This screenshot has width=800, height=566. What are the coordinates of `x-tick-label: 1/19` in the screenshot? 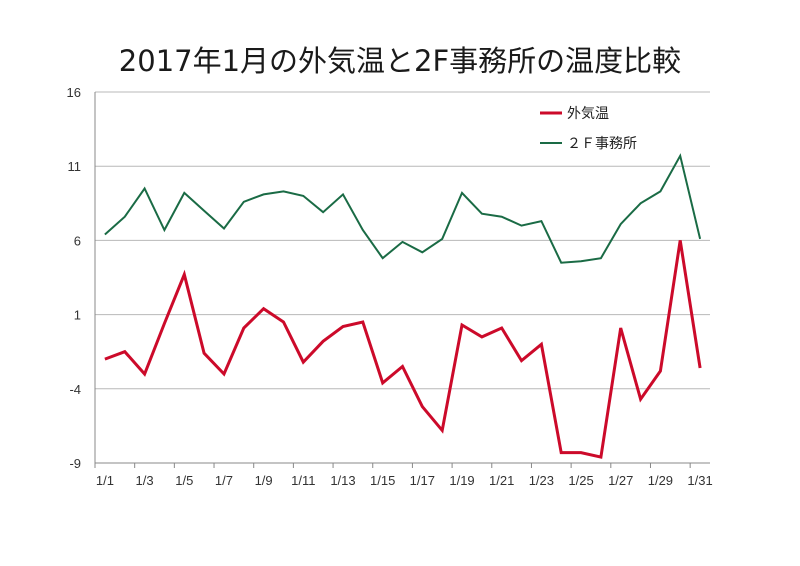 It's located at (461, 480).